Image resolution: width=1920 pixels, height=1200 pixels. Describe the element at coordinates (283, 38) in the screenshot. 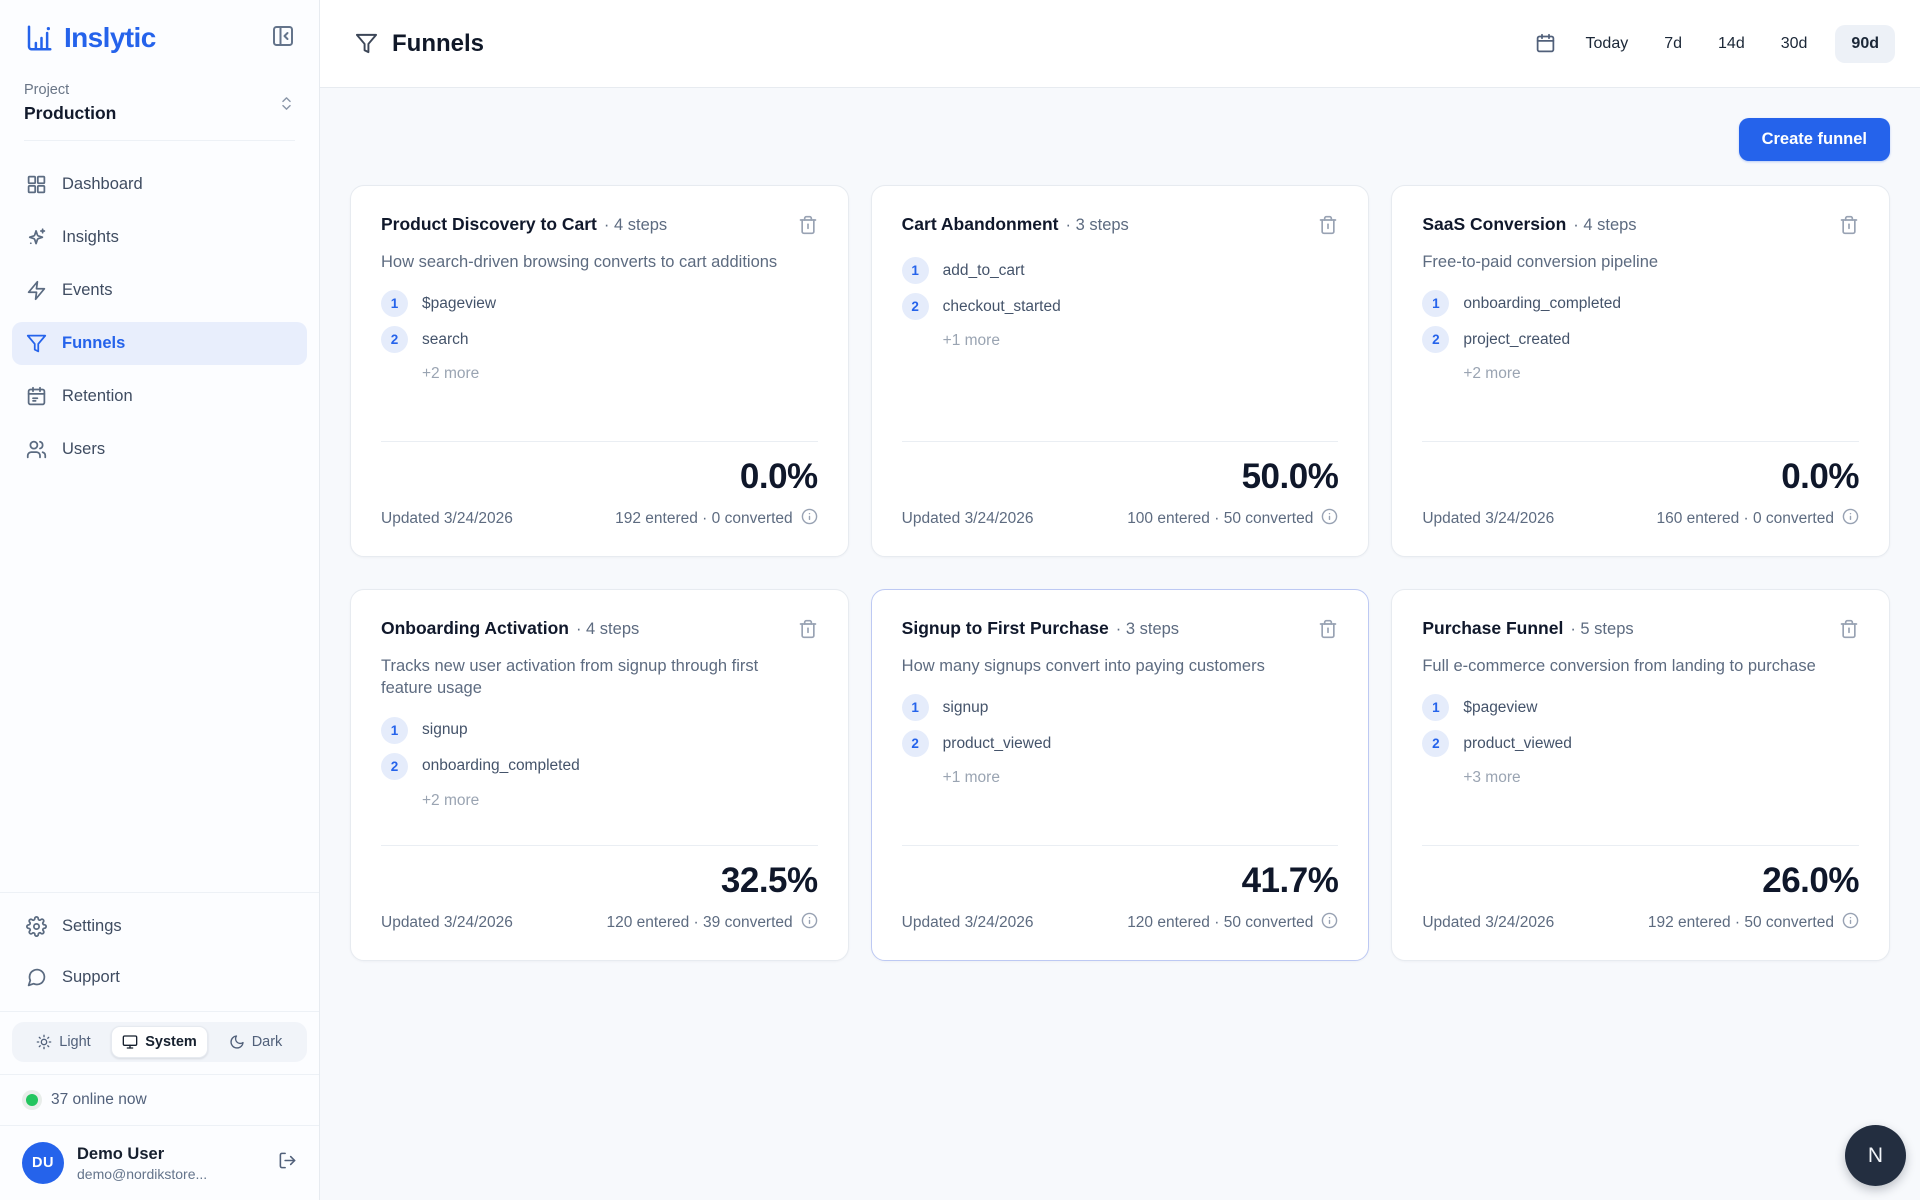

I see `sidebar-collapse-button` at that location.